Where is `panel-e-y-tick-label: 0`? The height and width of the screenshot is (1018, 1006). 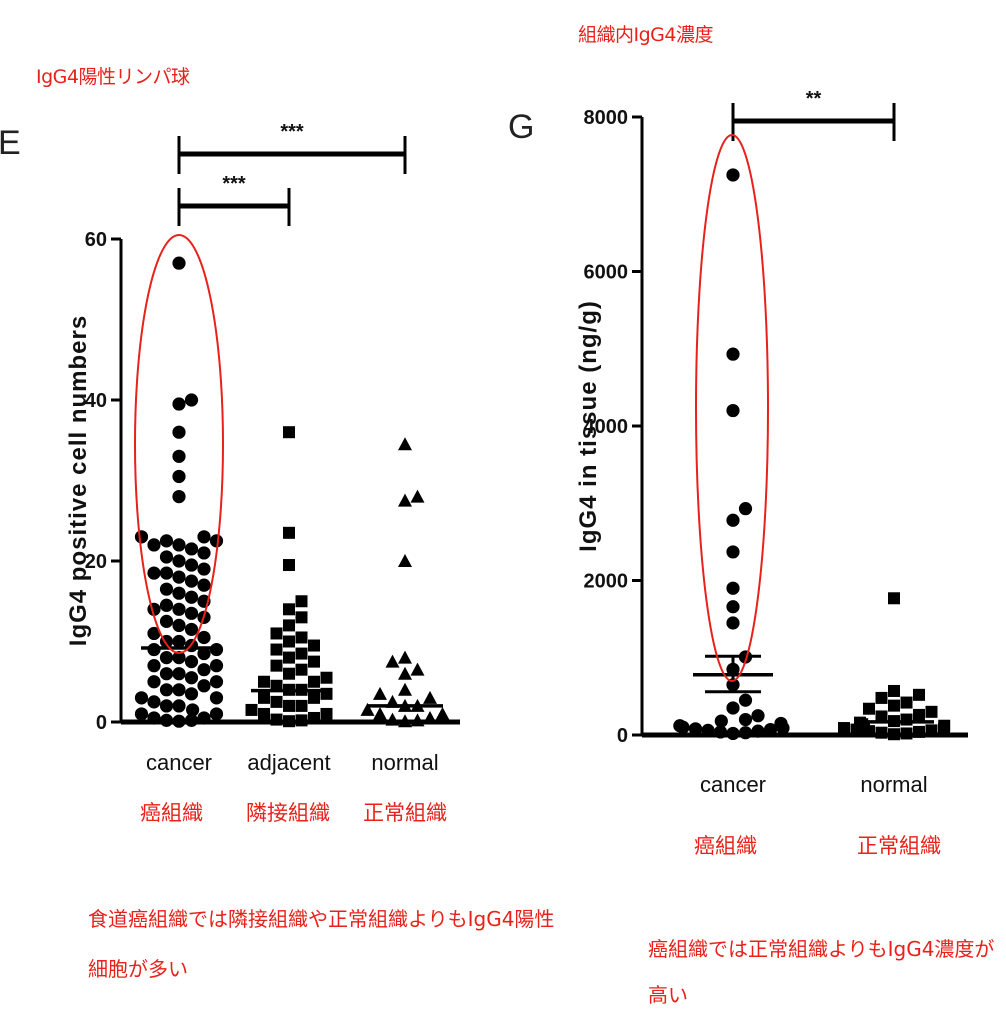 panel-e-y-tick-label: 0 is located at coordinates (101, 723).